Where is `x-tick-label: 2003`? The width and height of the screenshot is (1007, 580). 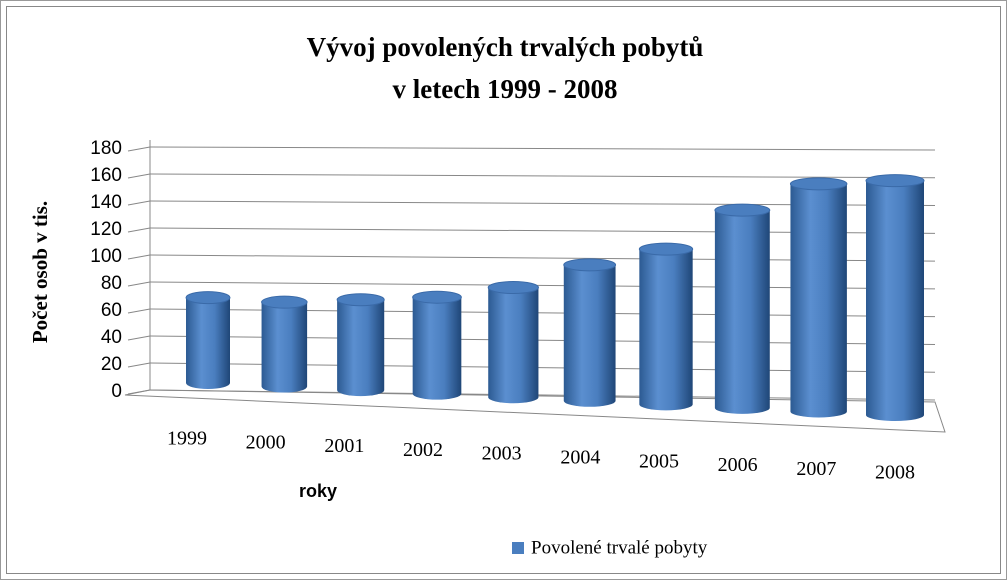 x-tick-label: 2003 is located at coordinates (502, 454).